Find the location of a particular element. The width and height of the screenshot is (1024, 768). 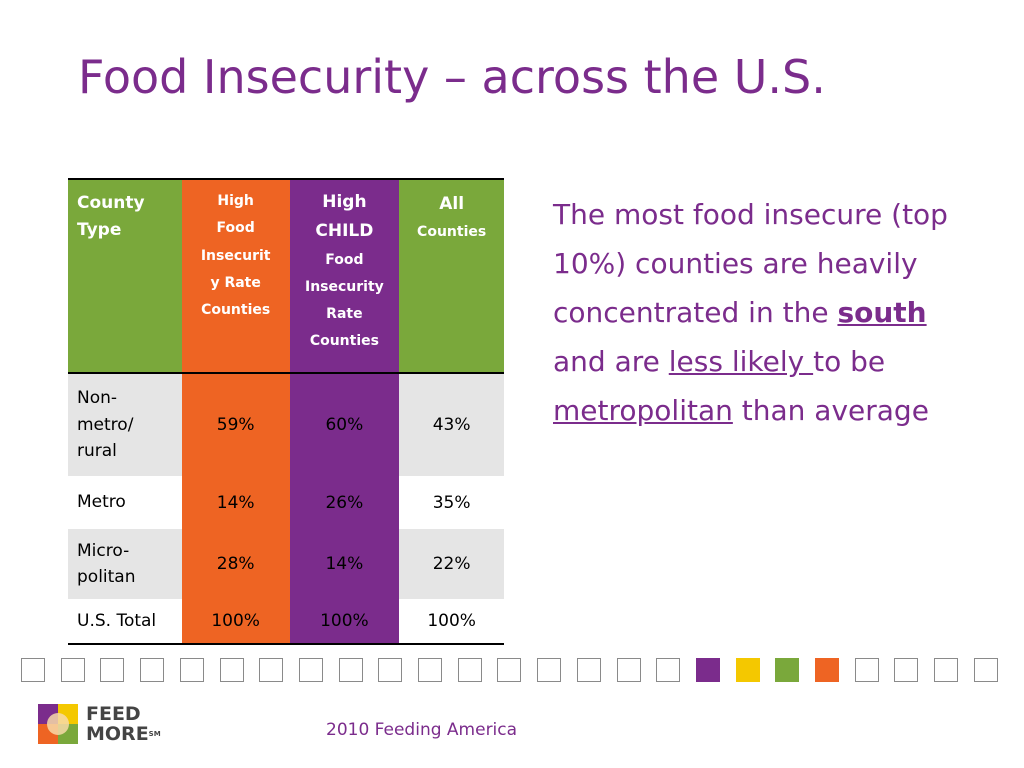

cell-high-food: 100% is located at coordinates (235, 621).